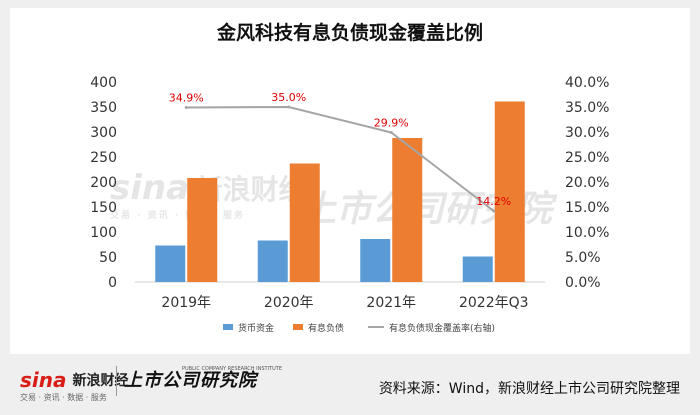 The width and height of the screenshot is (700, 415). I want to click on legend-label-ratio: 有息负债现金覆盖率(右轴), so click(442, 328).